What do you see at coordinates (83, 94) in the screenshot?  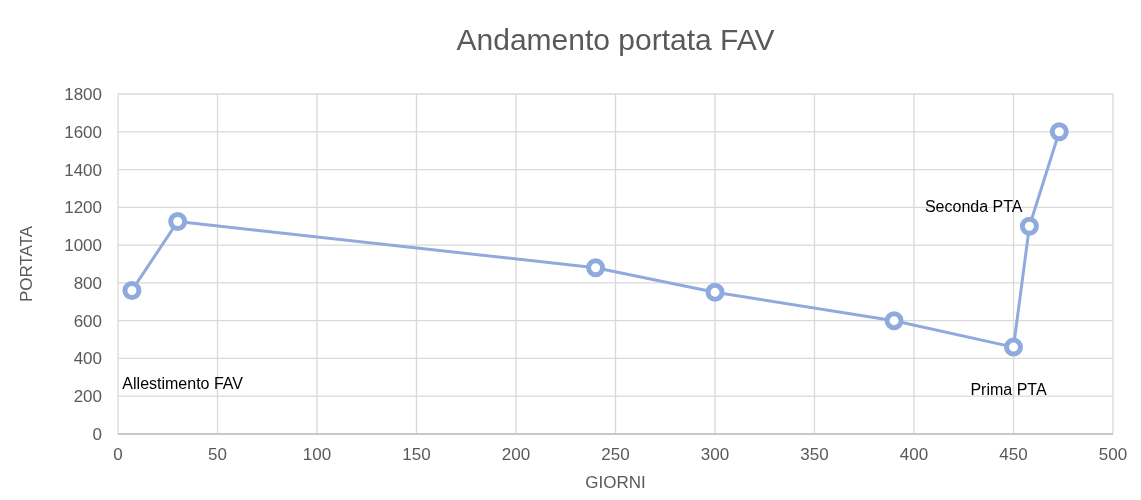 I see `y-tick-label: 1800` at bounding box center [83, 94].